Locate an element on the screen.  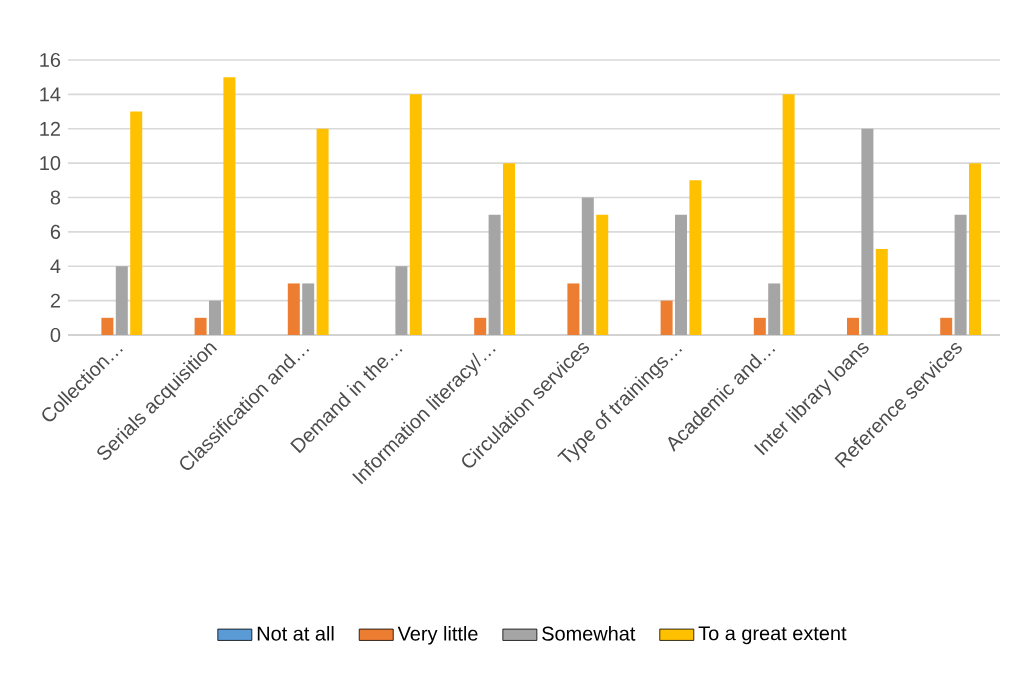
legend-label: Not at all is located at coordinates (295, 633).